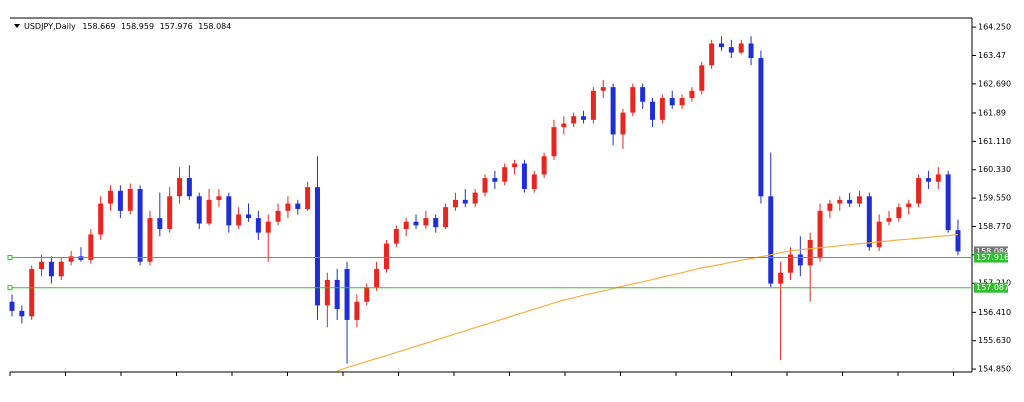 This screenshot has height=402, width=1024. I want to click on high-value: 158.959, so click(137, 26).